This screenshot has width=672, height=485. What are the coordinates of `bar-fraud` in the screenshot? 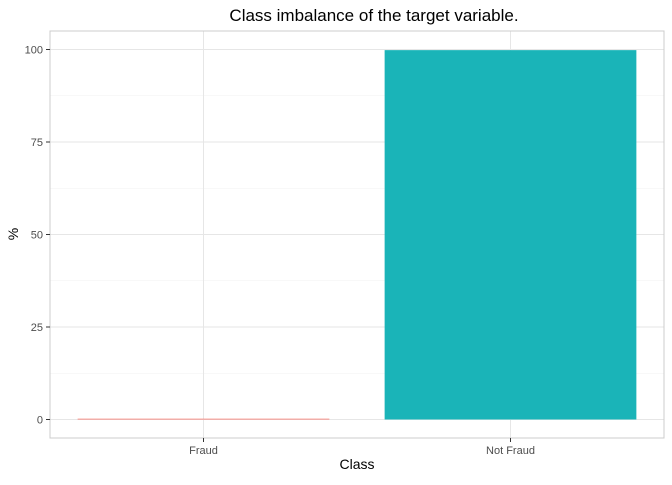 It's located at (203, 419).